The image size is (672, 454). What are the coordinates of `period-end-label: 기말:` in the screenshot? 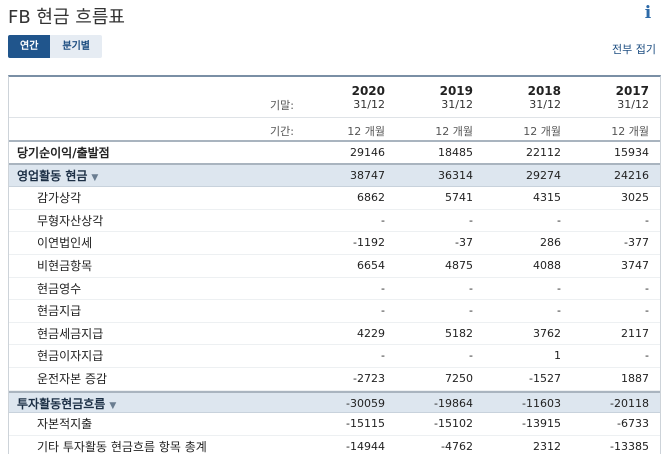 It's located at (282, 105).